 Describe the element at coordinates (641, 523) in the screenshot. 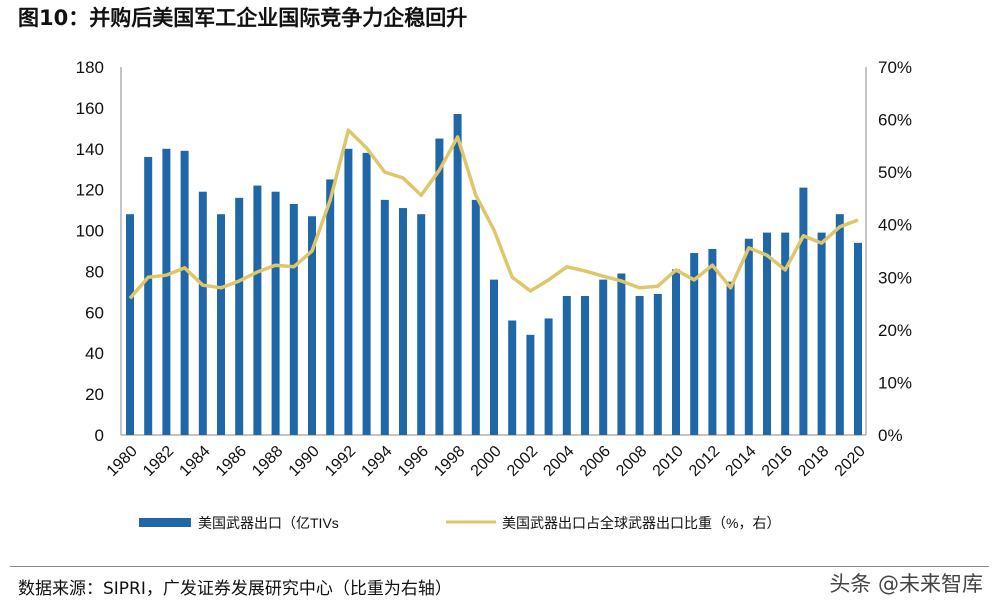

I see `legend-line-label: 美国武器出口占全球武器出口比重（%，右）` at that location.